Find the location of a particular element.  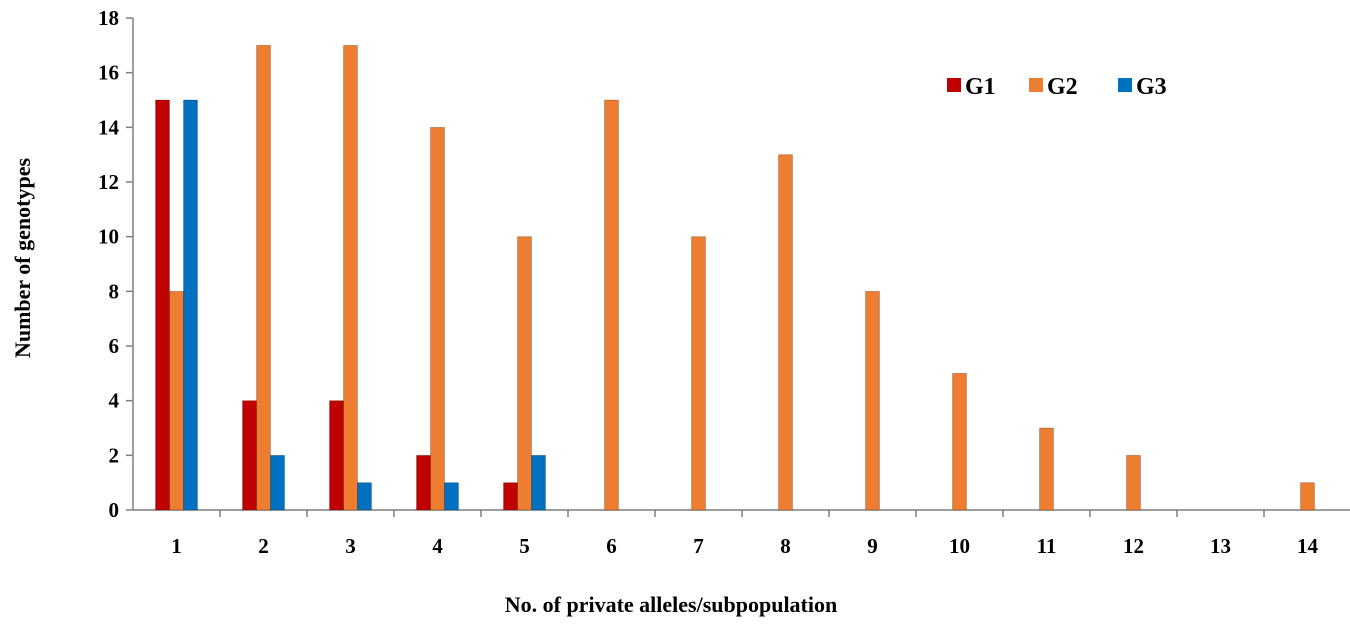

y-tick-label: 16 is located at coordinates (108, 73).